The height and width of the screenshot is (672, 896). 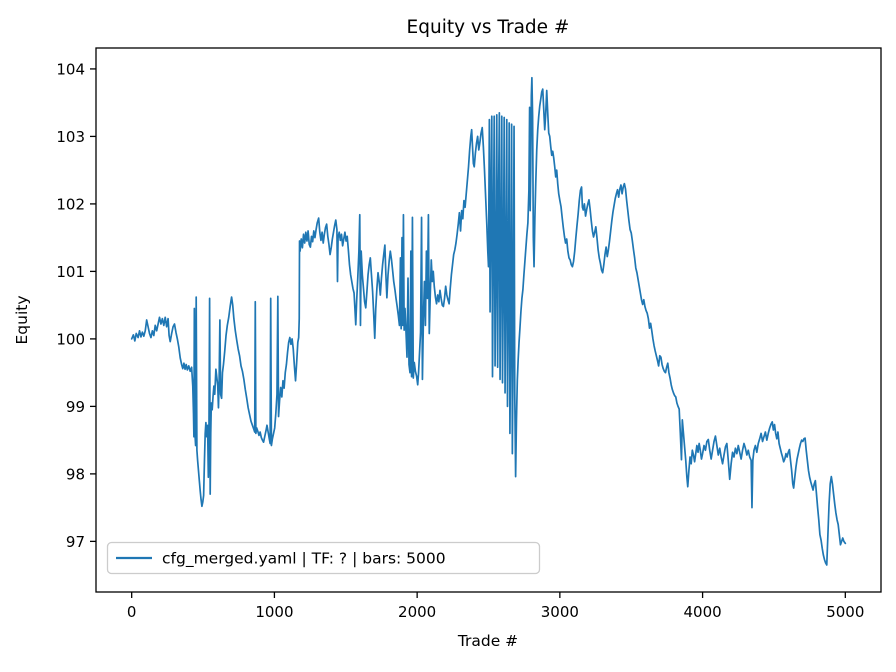 What do you see at coordinates (845, 612) in the screenshot?
I see `x-tick-label: 5000` at bounding box center [845, 612].